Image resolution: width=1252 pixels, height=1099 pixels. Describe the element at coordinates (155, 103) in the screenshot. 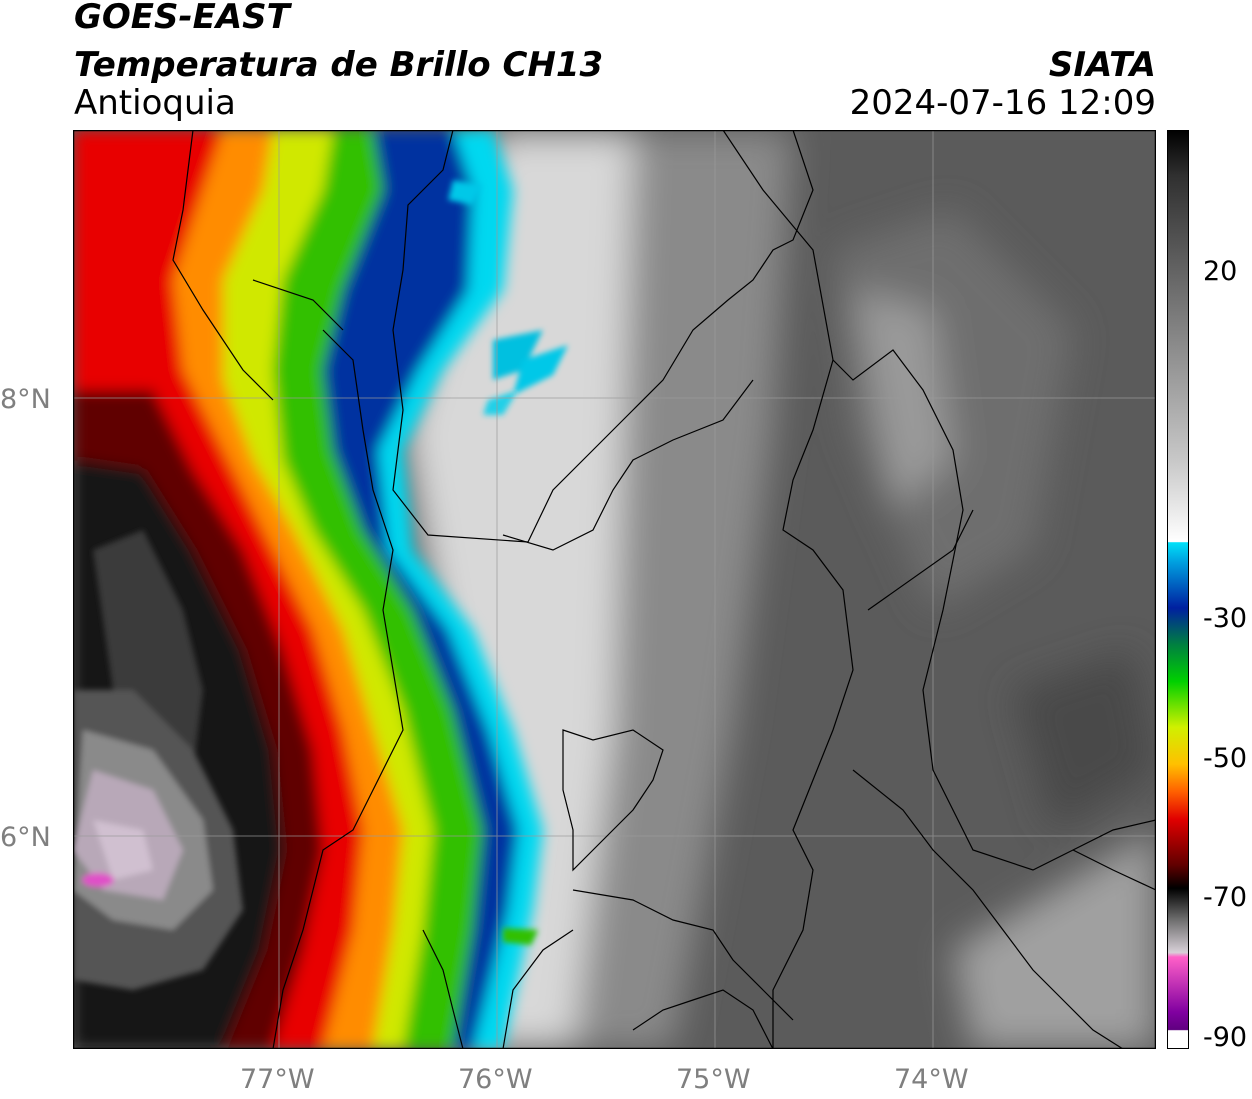

I see `map-title-region: Antioquia` at that location.